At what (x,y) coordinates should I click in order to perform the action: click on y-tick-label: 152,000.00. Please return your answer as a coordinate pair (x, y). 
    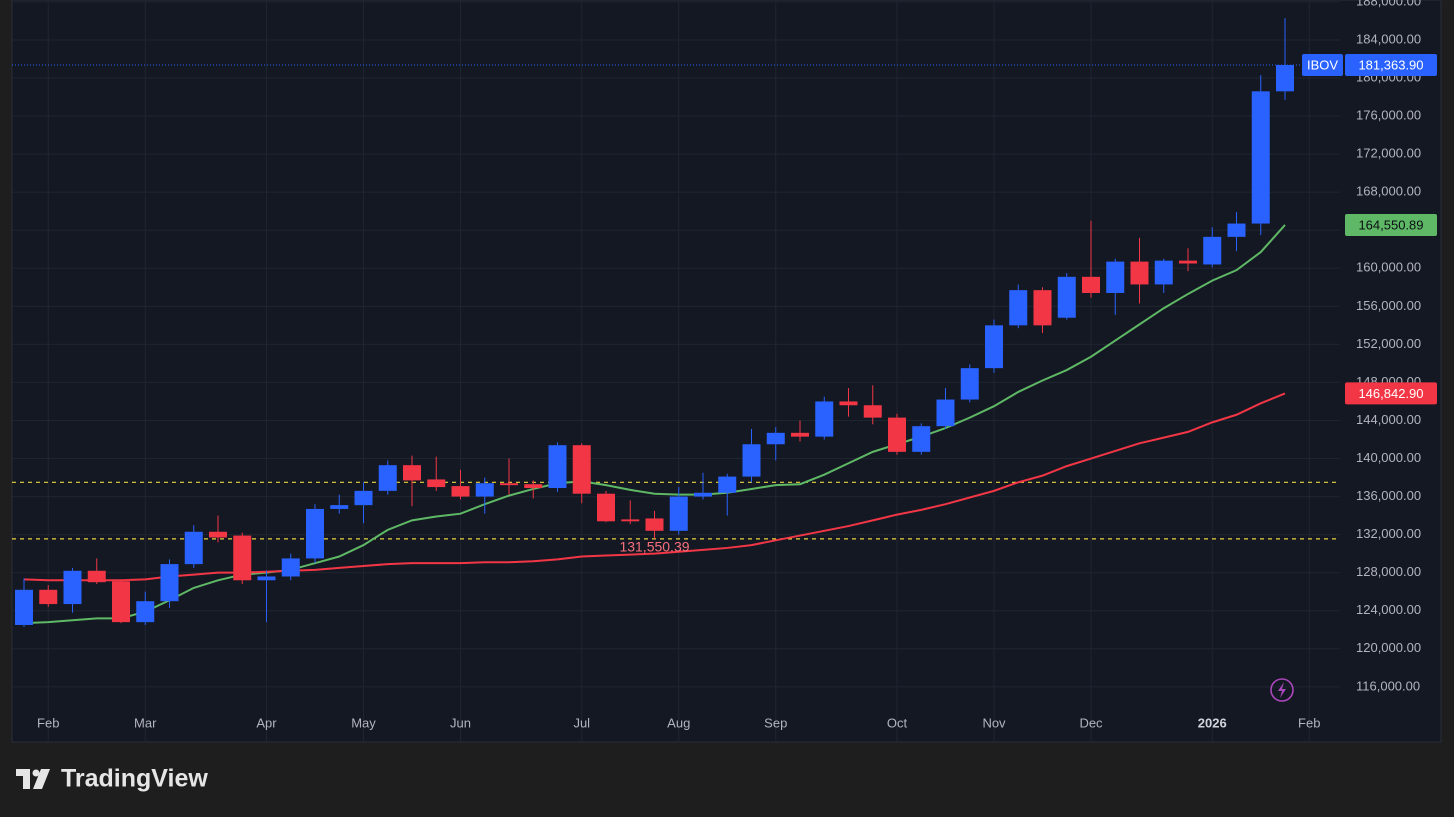
    Looking at the image, I should click on (1388, 343).